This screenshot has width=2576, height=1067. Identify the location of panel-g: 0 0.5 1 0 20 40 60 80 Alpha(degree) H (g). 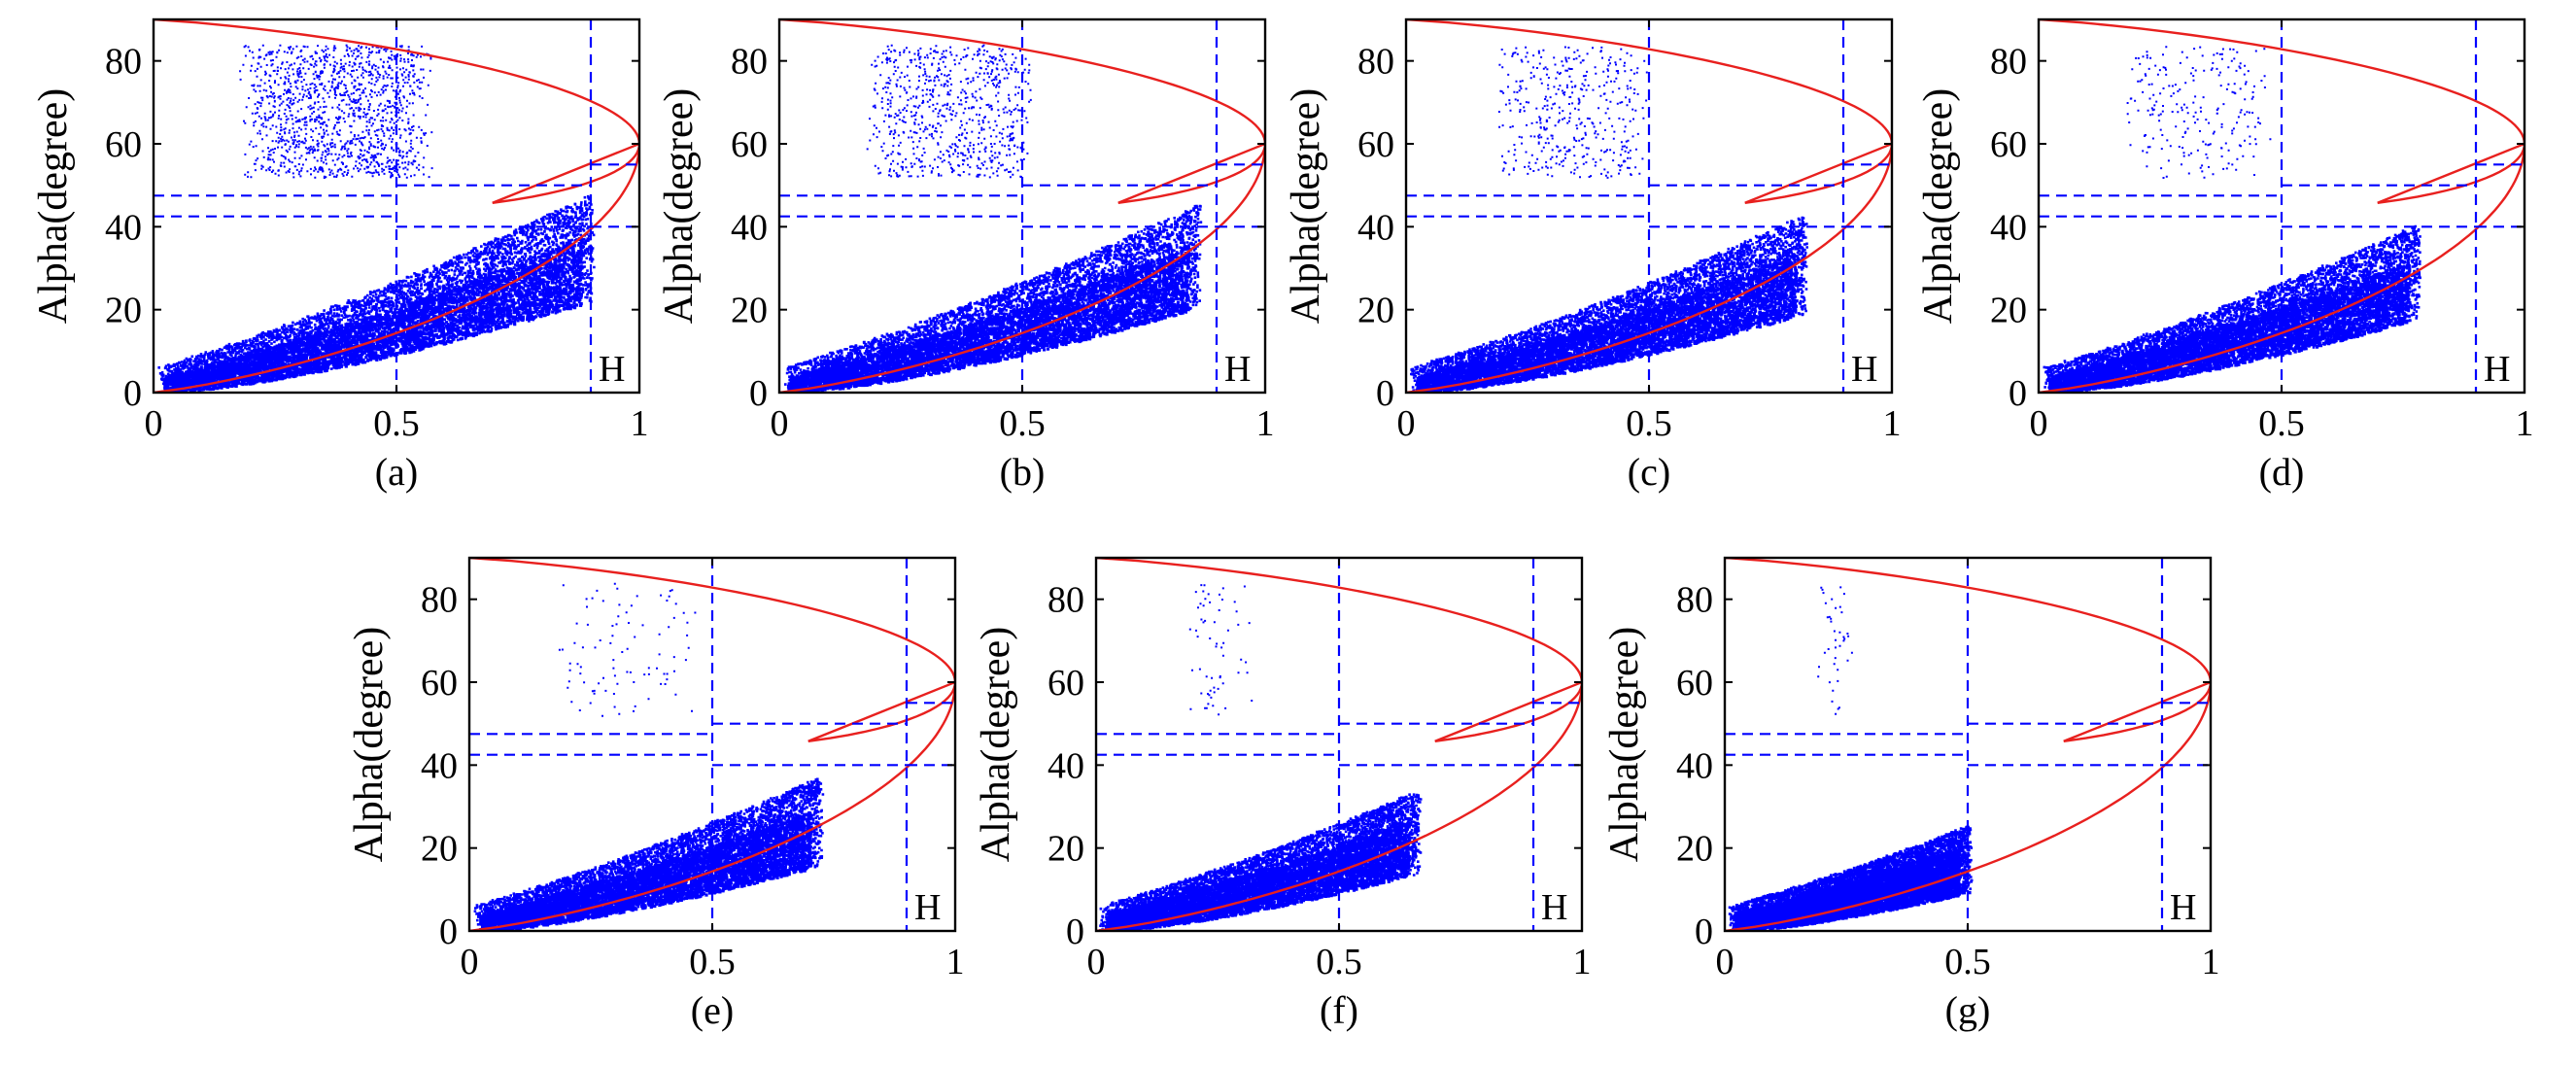
(1911, 795).